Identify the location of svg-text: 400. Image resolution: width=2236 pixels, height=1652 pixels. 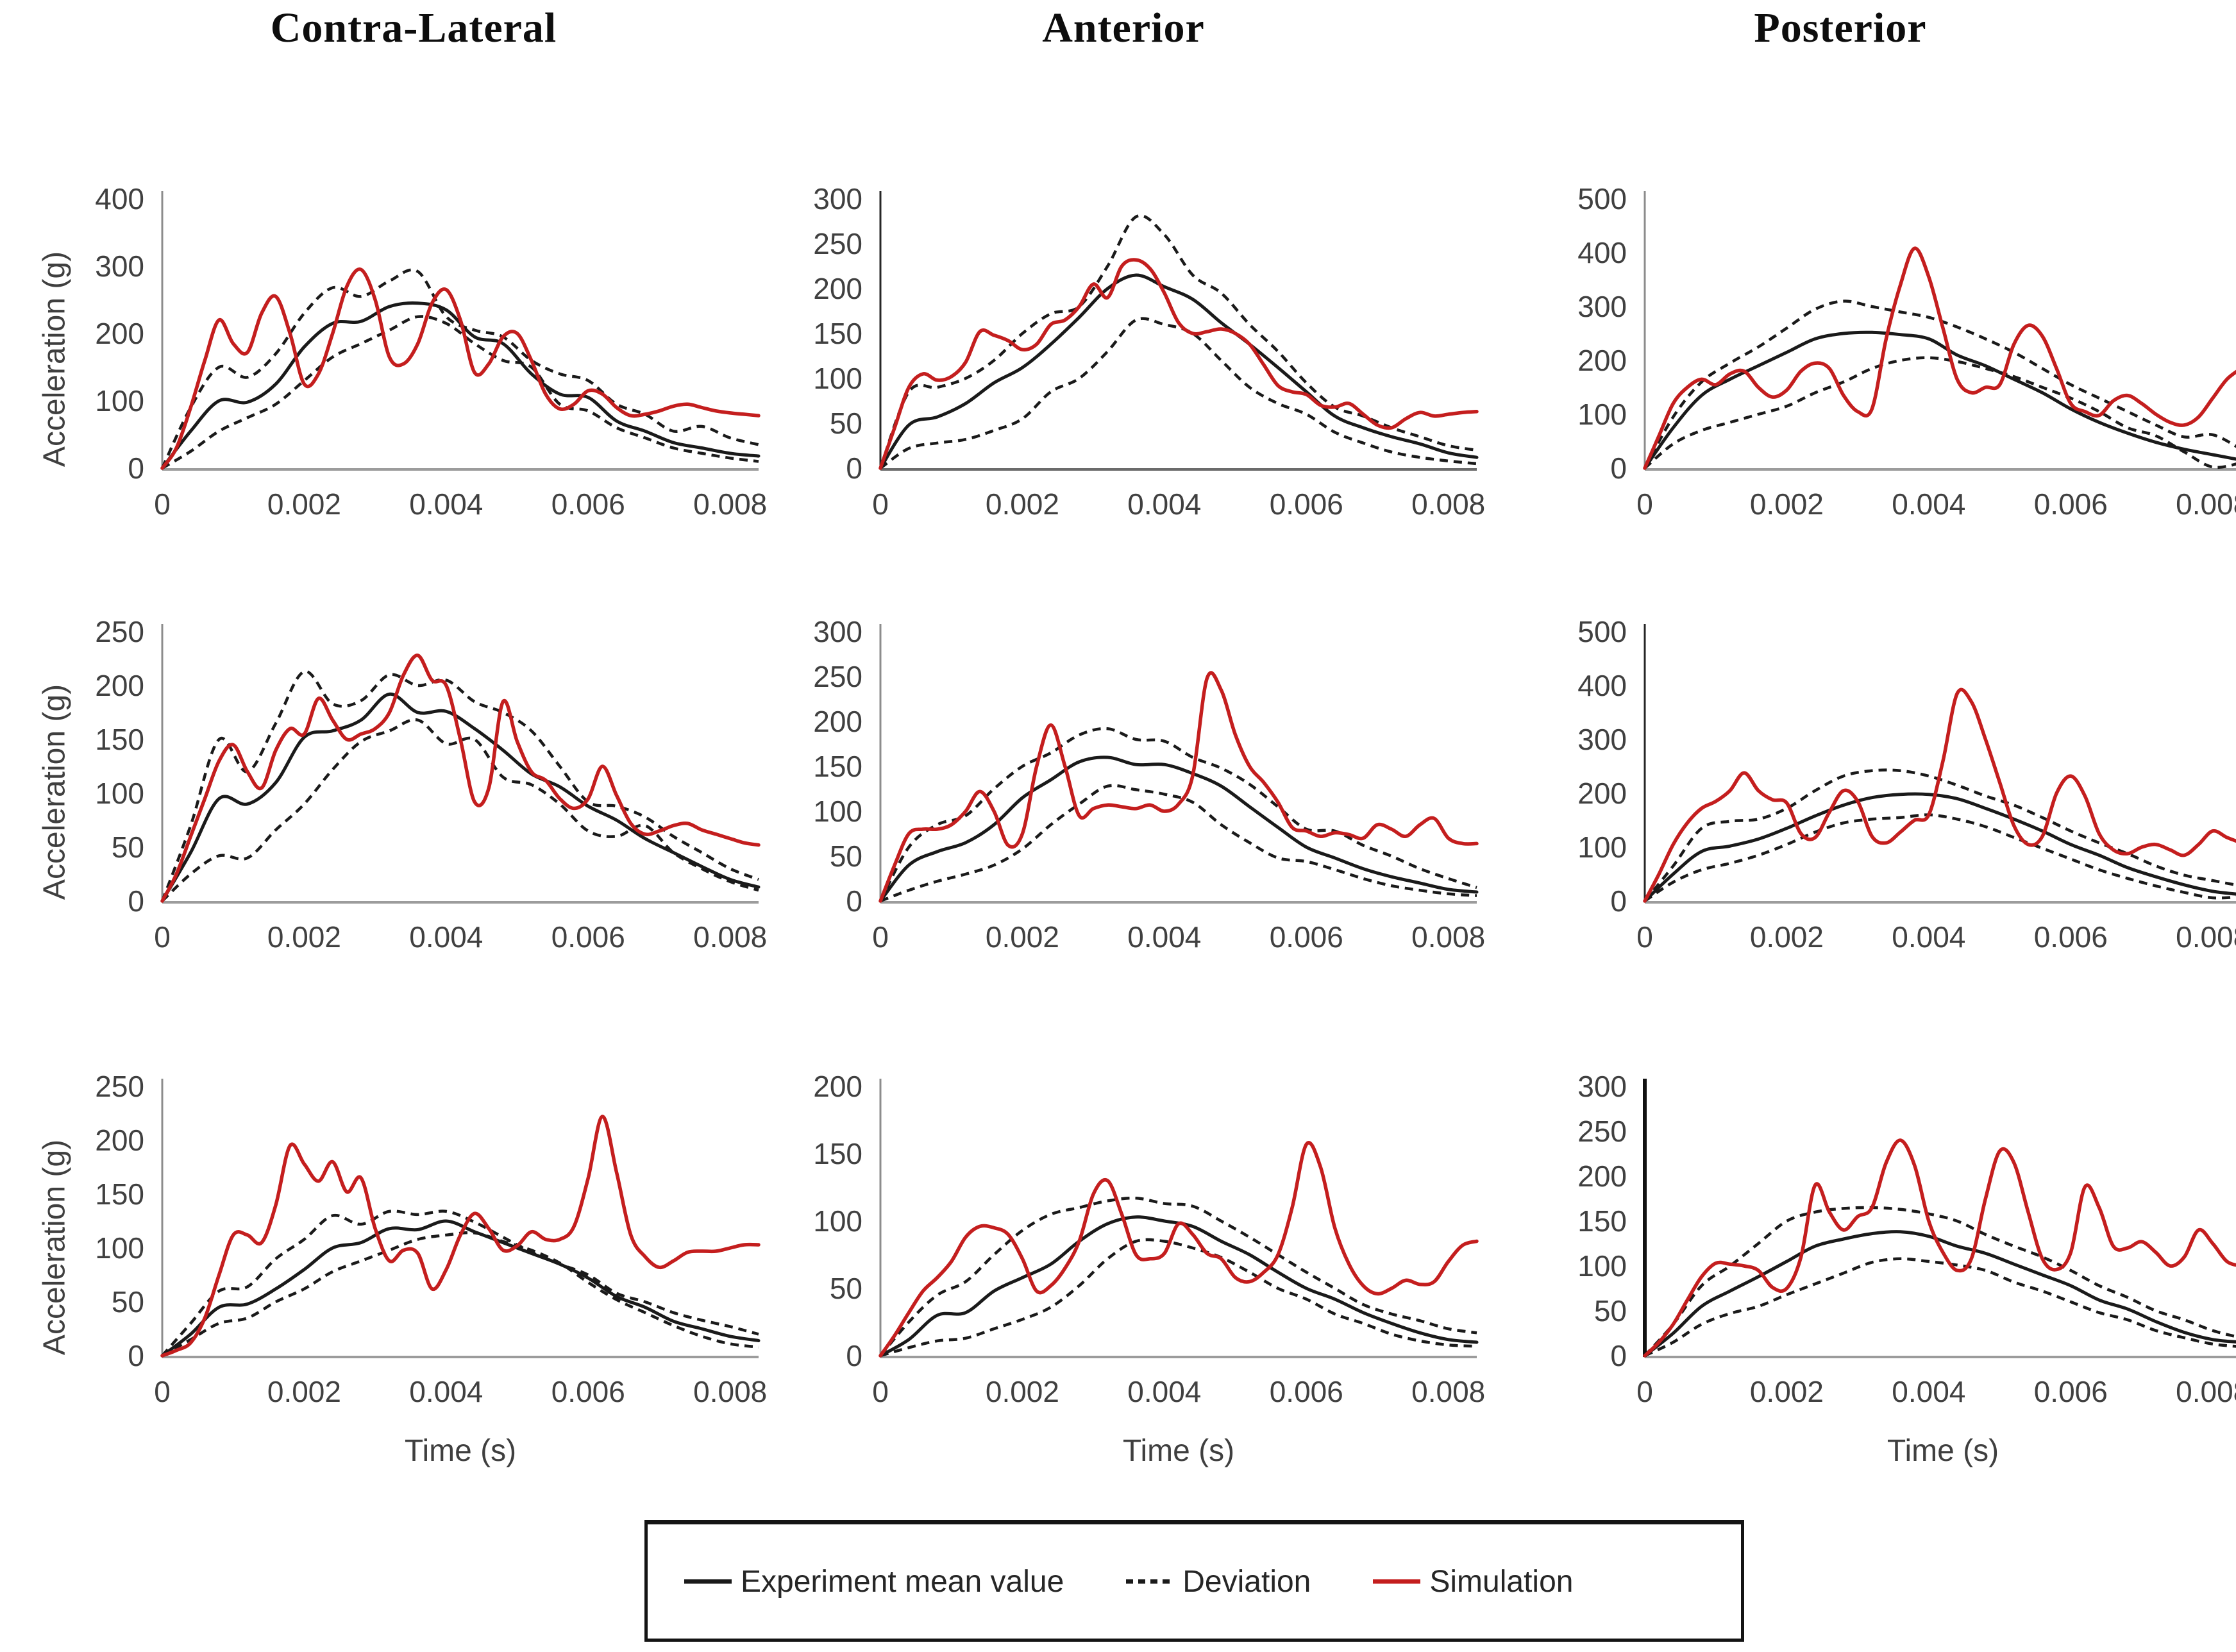
(1602, 252).